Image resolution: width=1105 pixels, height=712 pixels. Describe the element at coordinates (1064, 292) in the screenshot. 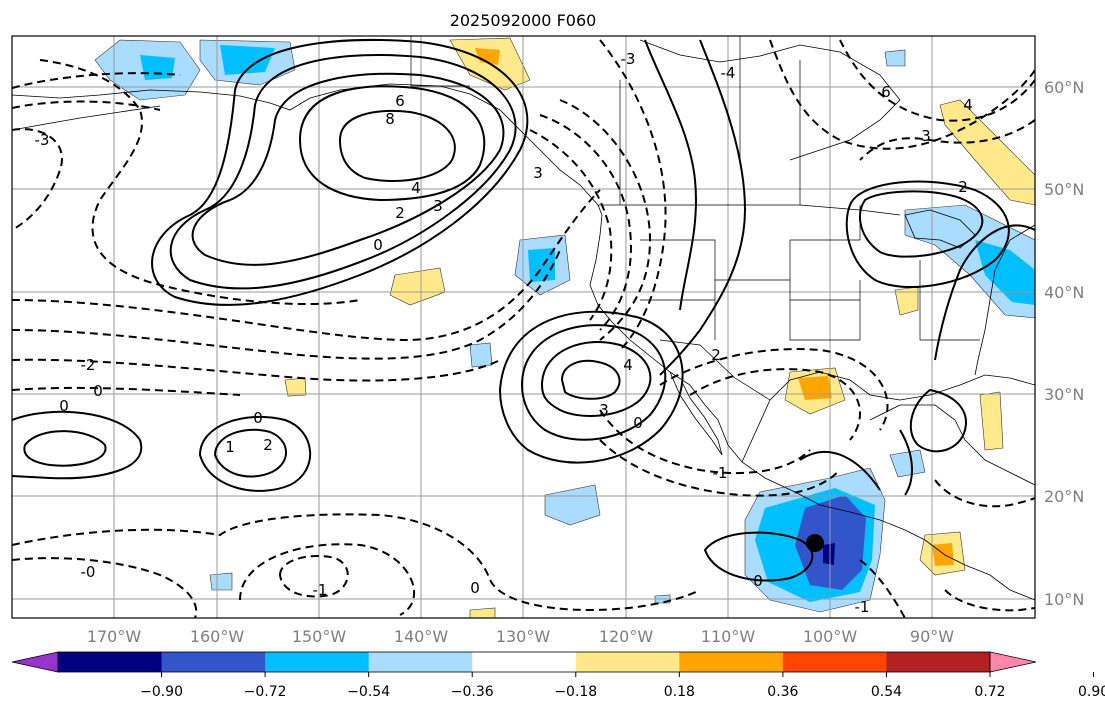

I see `lat-label: 40°N` at that location.